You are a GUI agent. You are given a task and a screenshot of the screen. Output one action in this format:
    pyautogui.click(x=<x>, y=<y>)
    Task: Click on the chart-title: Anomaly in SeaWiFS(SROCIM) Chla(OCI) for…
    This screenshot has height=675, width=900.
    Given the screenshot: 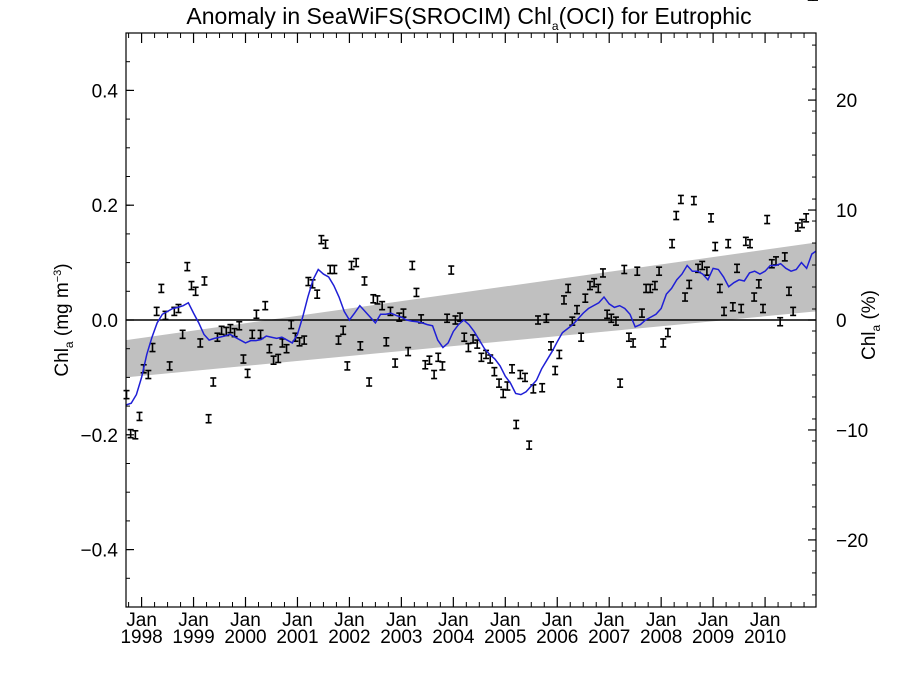 What is the action you would take?
    pyautogui.click(x=468, y=18)
    